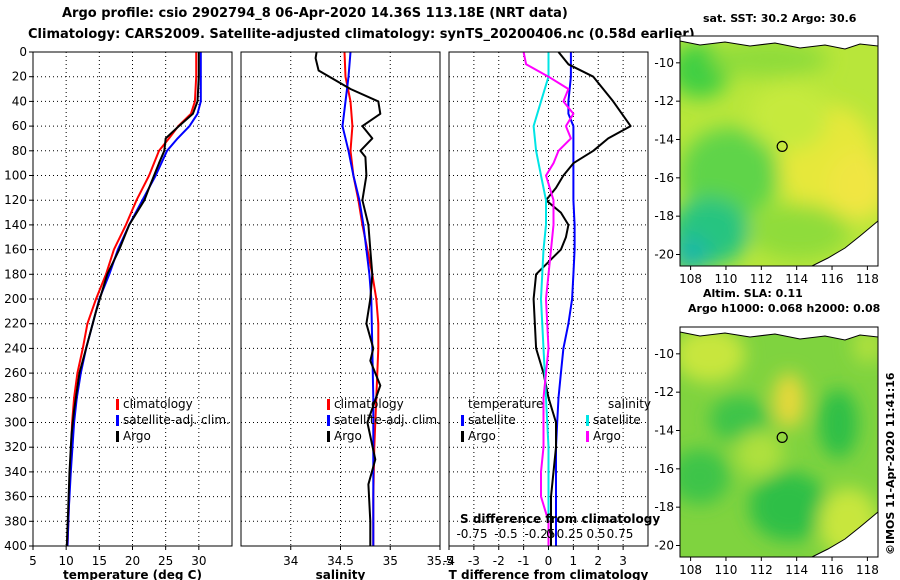 The image size is (900, 580). What do you see at coordinates (550, 534) in the screenshot?
I see `top-axis-tick-label: 0` at bounding box center [550, 534].